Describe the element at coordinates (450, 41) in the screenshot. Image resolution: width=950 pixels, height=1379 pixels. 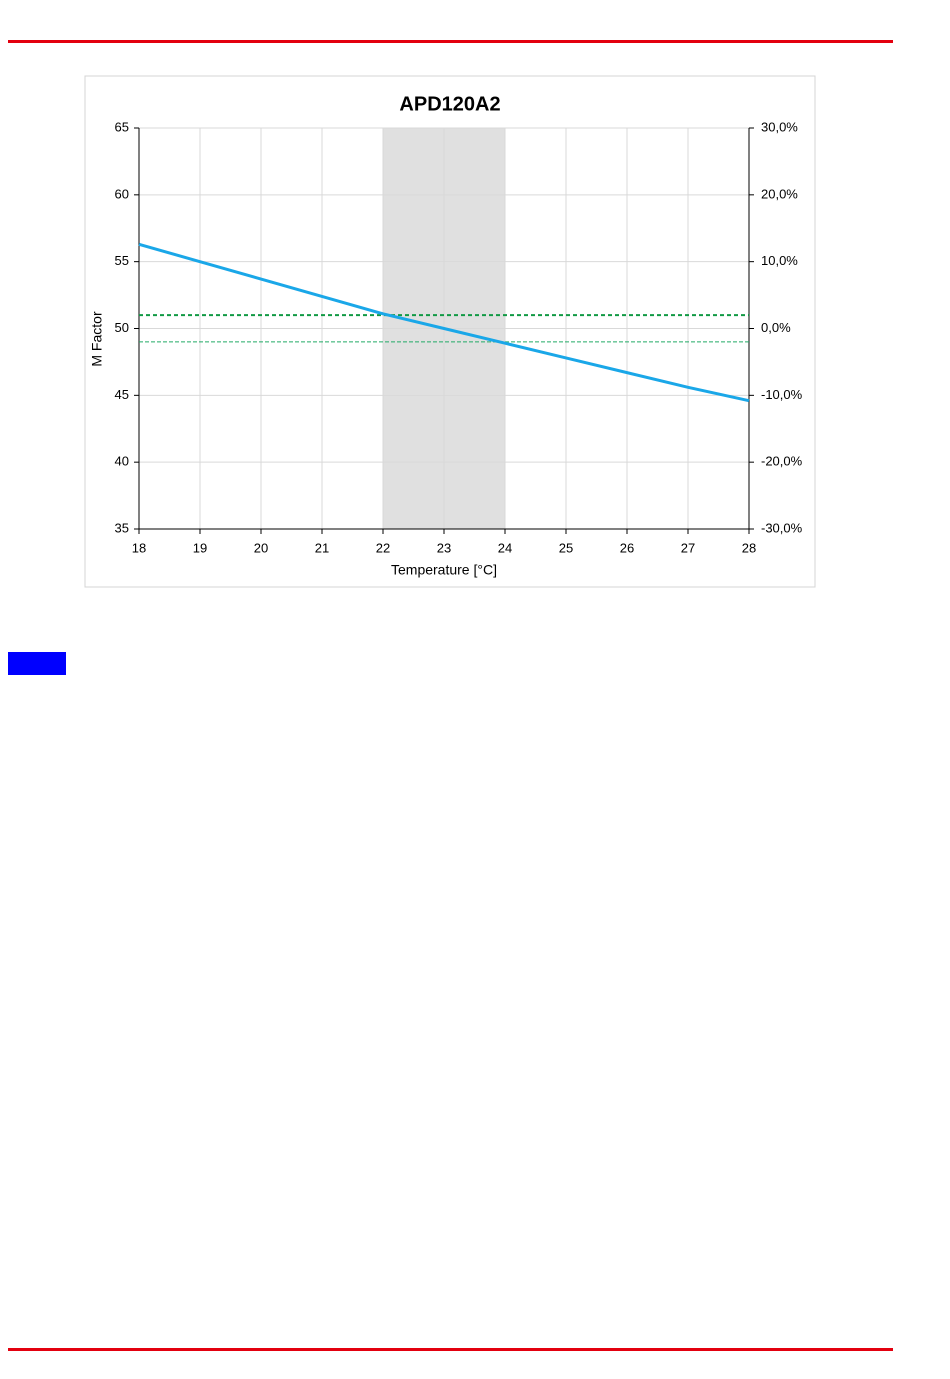
I see `header-rule` at that location.